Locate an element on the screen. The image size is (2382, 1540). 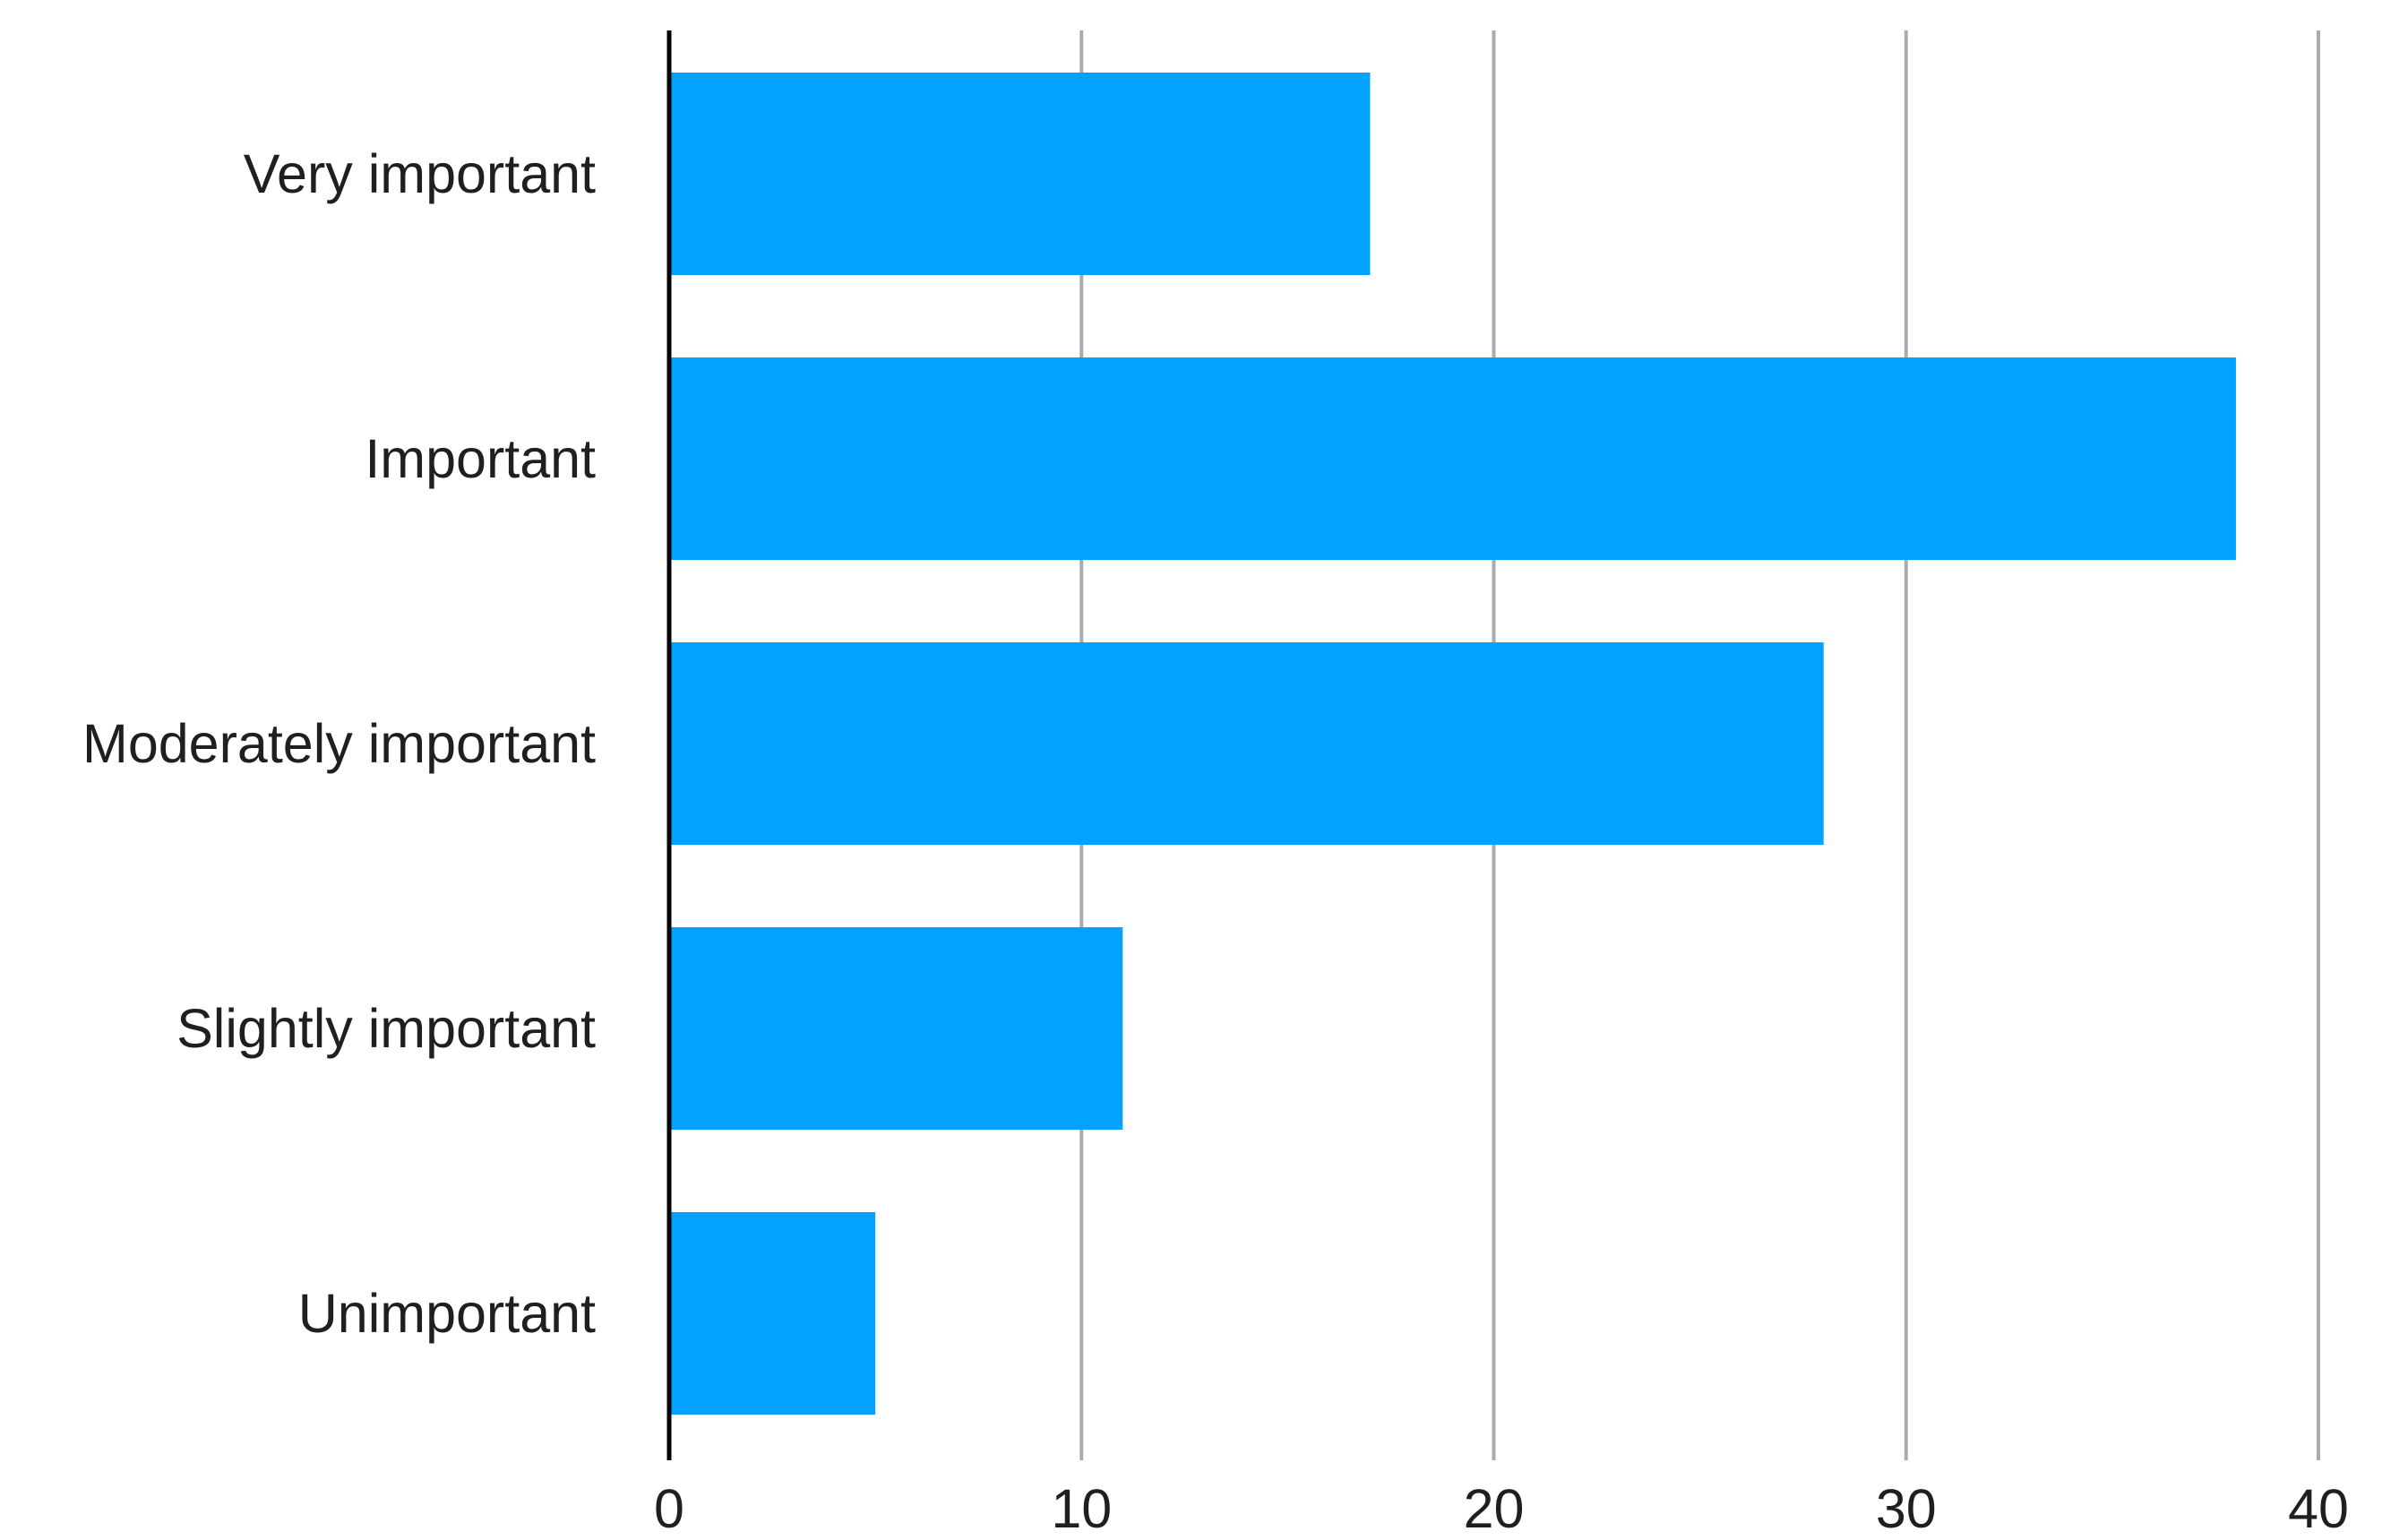
category-label: Very important is located at coordinates (420, 173).